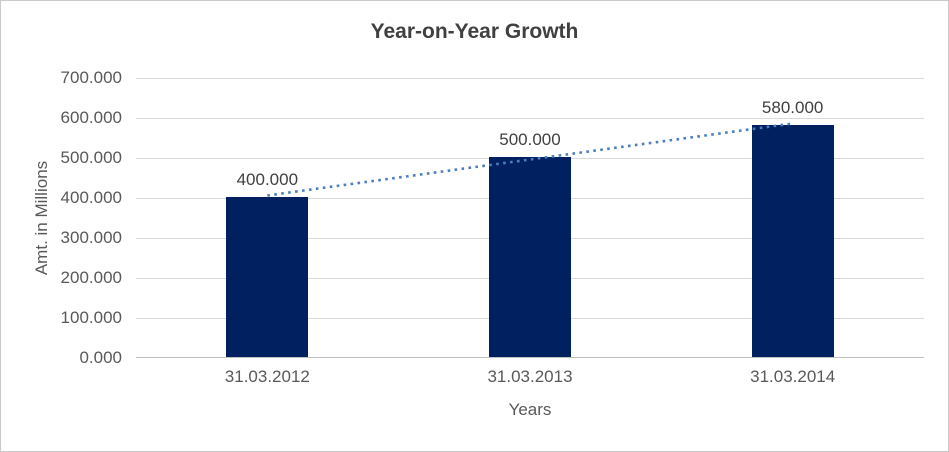 The image size is (949, 452). What do you see at coordinates (91, 157) in the screenshot?
I see `y-tick-label: 500.000` at bounding box center [91, 157].